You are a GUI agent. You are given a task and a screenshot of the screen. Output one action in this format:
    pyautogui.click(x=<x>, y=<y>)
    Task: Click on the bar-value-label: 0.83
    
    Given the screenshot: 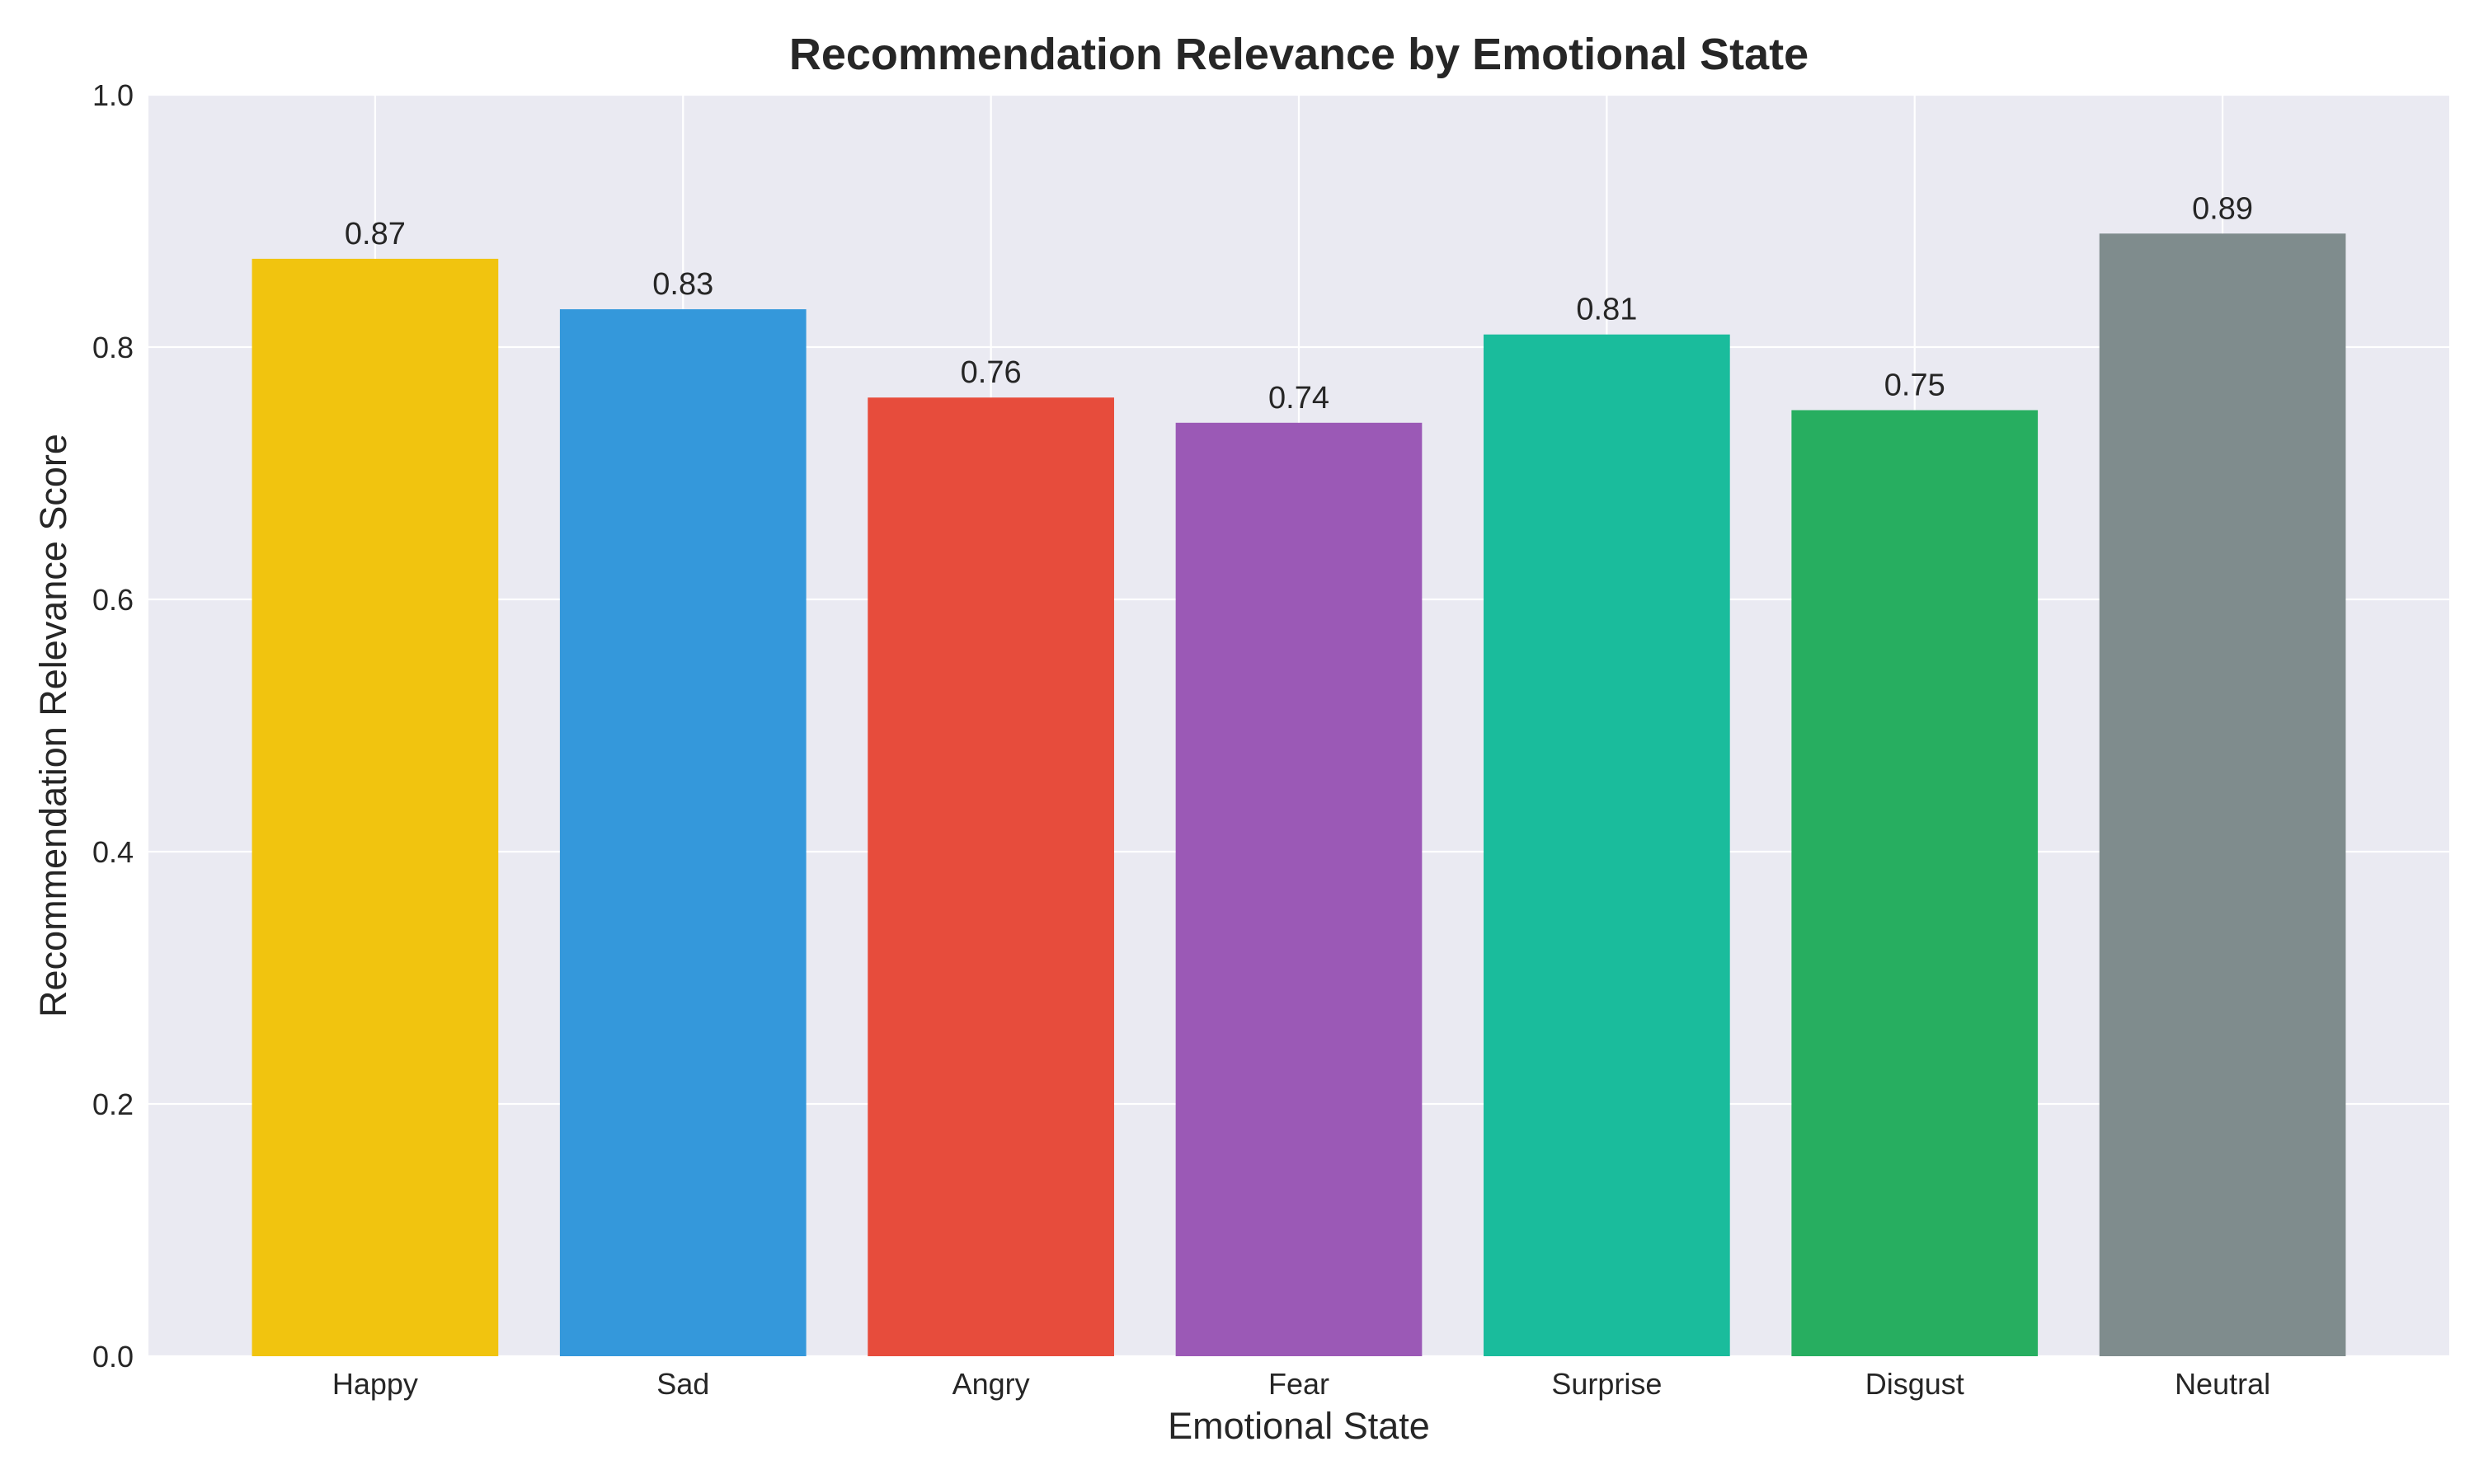 What is the action you would take?
    pyautogui.click(x=682, y=284)
    